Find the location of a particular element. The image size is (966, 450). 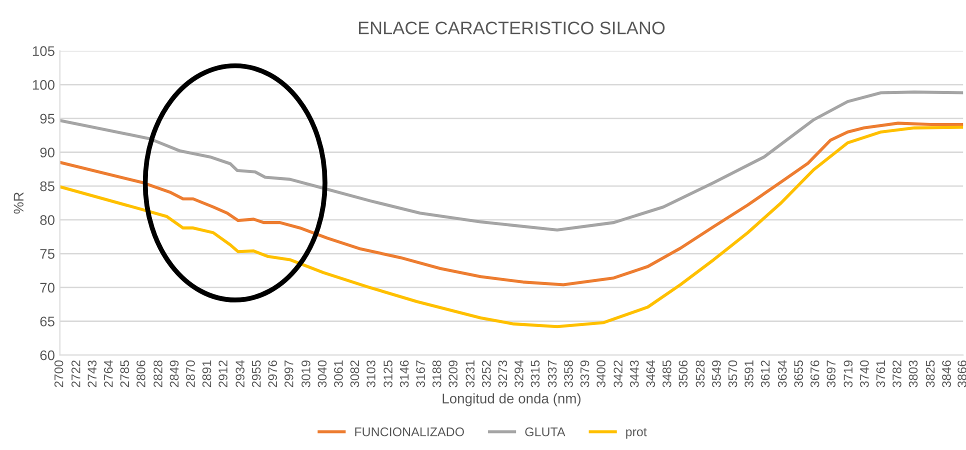

x-tick-label: 2934 is located at coordinates (240, 374).